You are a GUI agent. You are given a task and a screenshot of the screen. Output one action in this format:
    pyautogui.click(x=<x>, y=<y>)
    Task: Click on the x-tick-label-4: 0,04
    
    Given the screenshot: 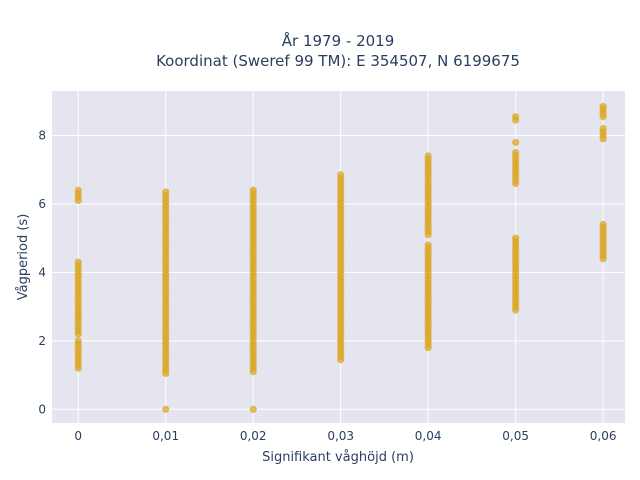 What is the action you would take?
    pyautogui.click(x=428, y=436)
    